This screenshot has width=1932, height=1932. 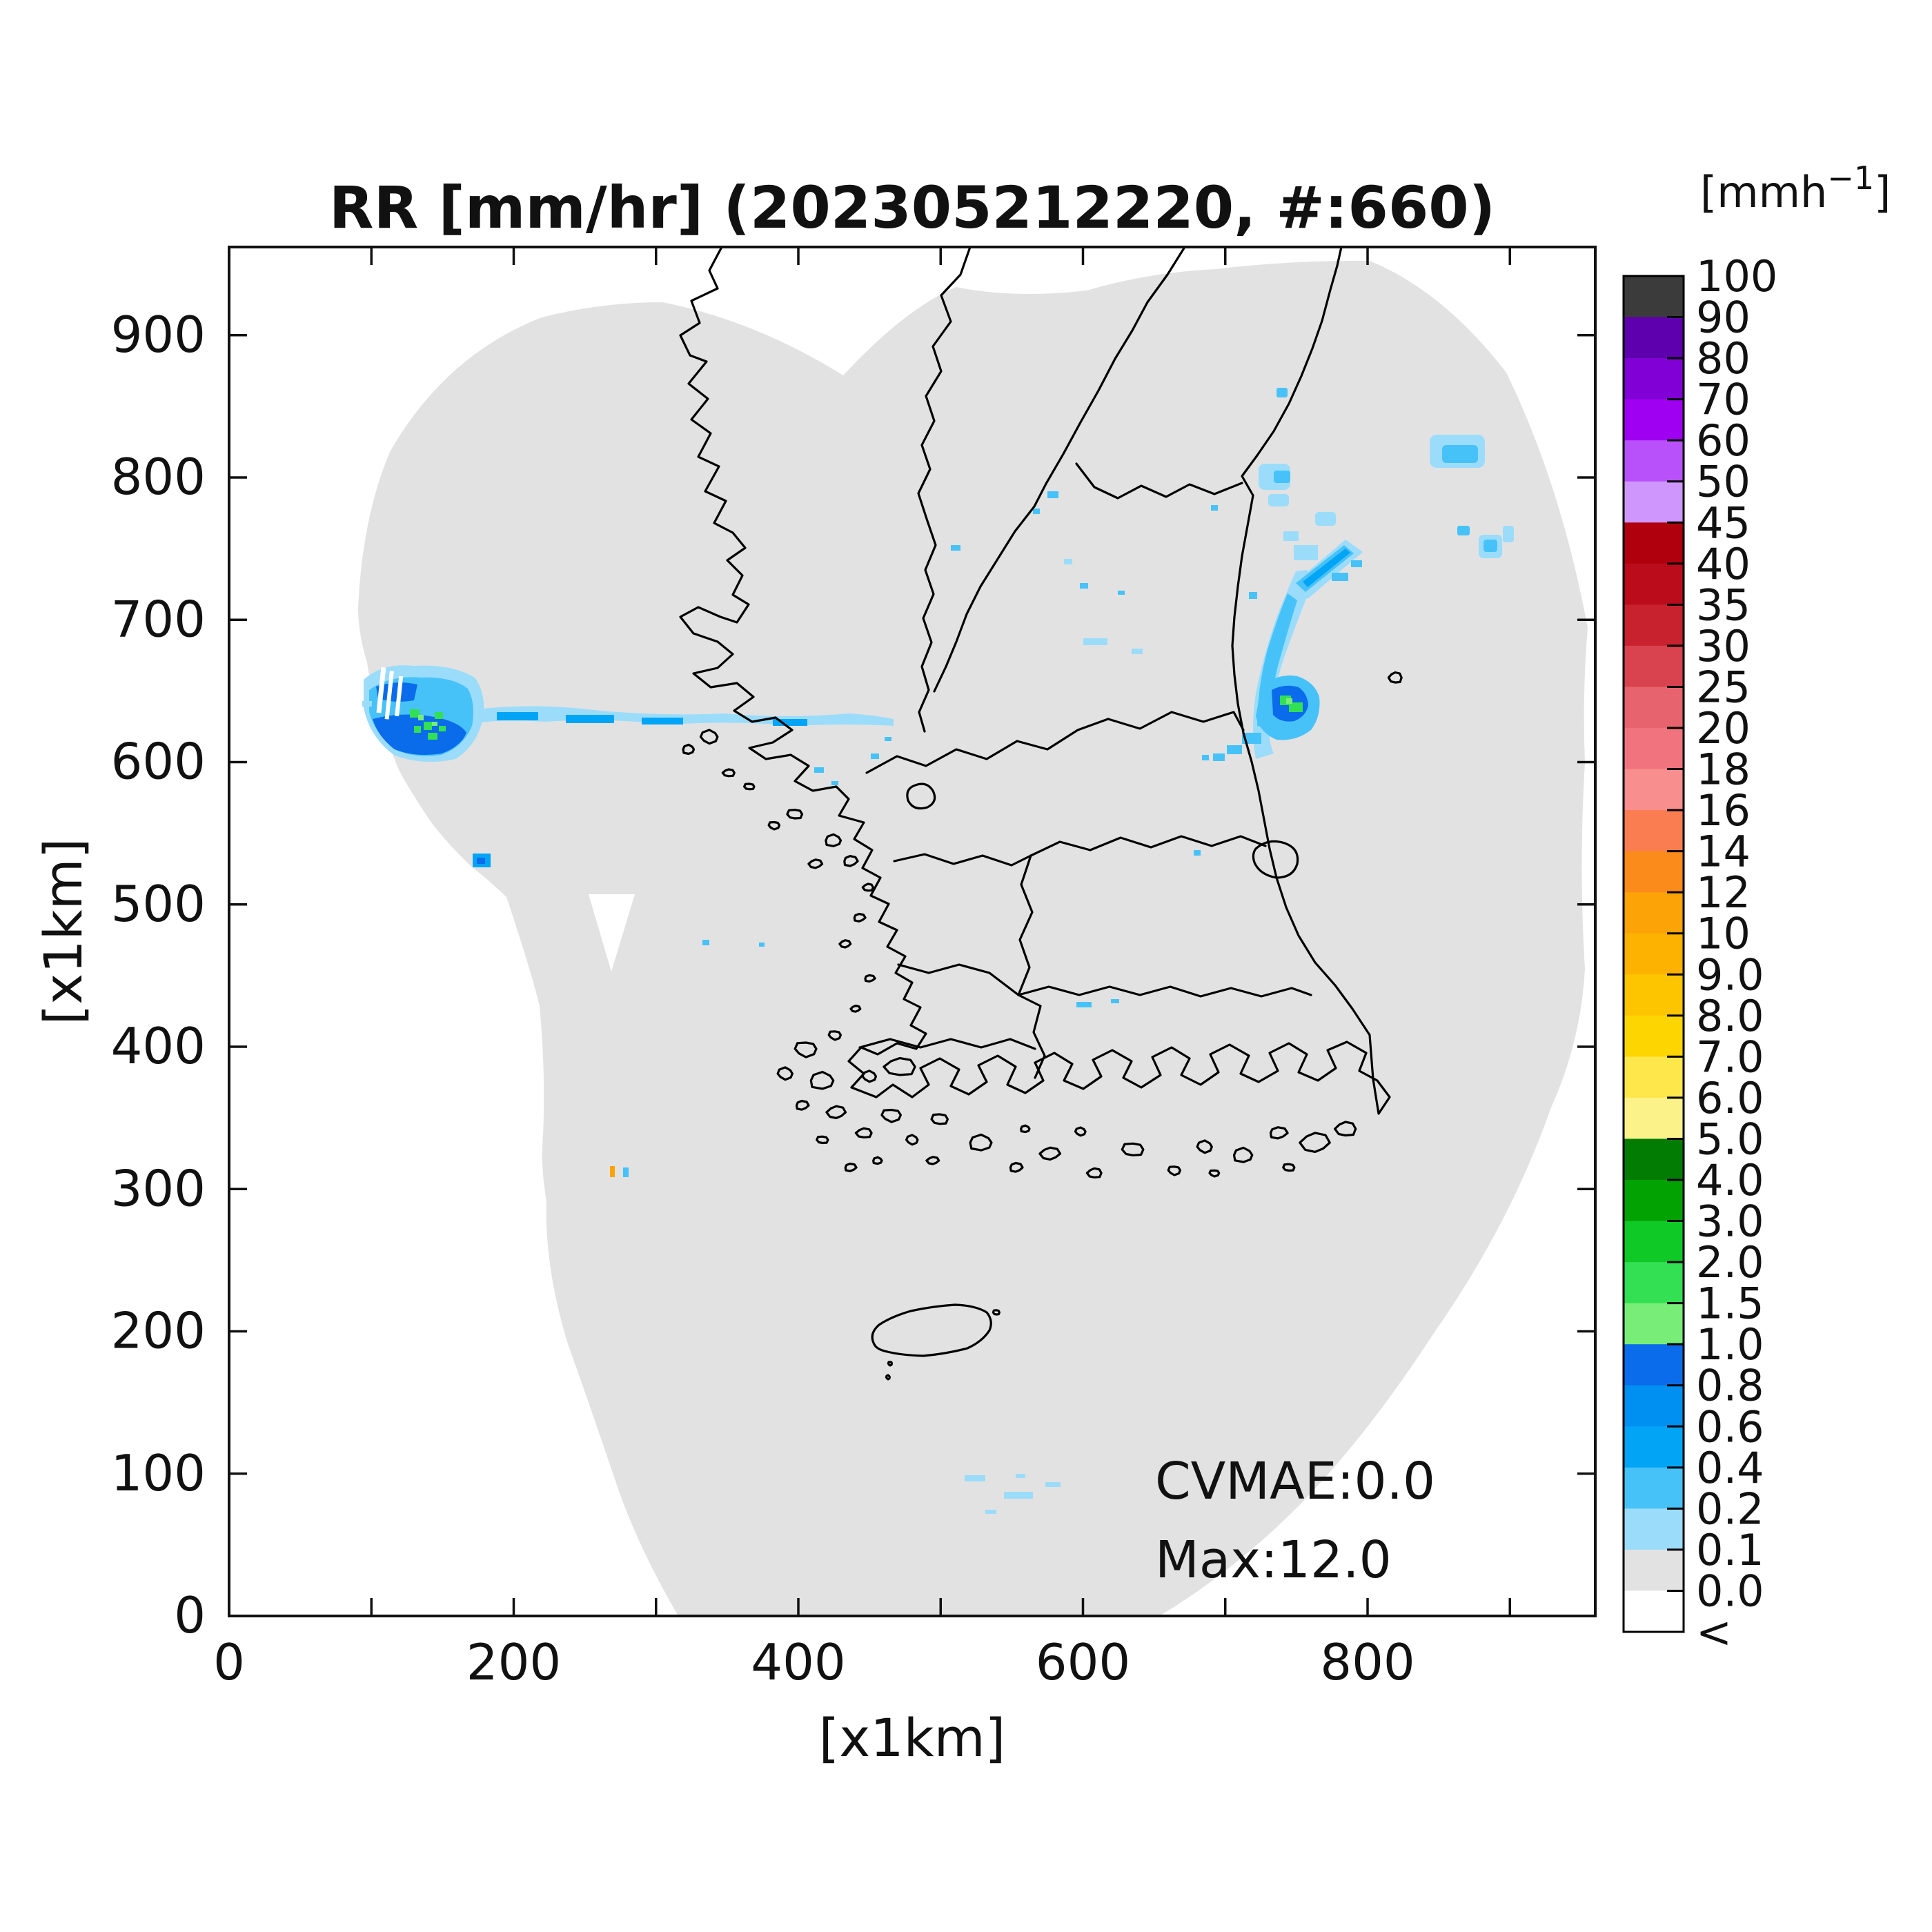 What do you see at coordinates (931, 1330) in the screenshot?
I see `jeju-island` at bounding box center [931, 1330].